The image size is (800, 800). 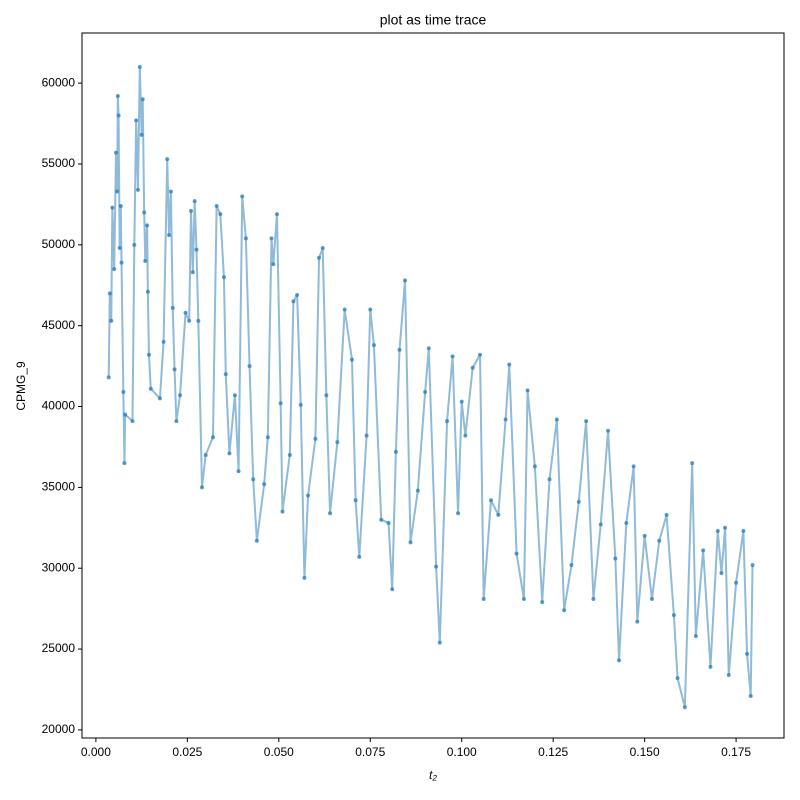 I want to click on y-tick-label: 45000, so click(x=59, y=325).